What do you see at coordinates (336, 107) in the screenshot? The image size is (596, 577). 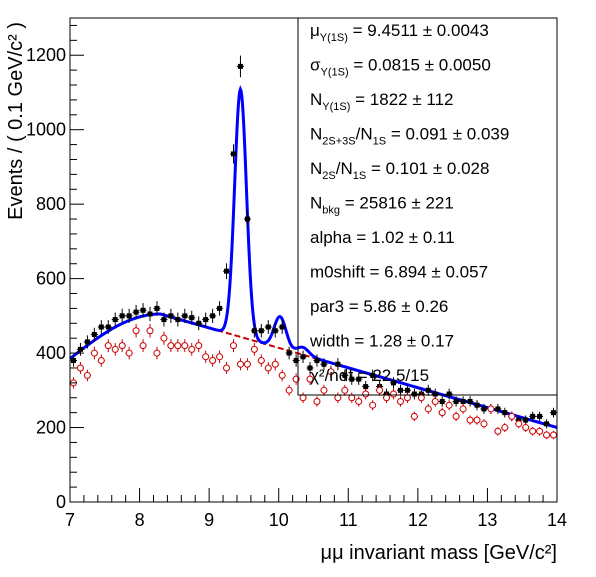 I see `stat-subscript: Y(1S)` at bounding box center [336, 107].